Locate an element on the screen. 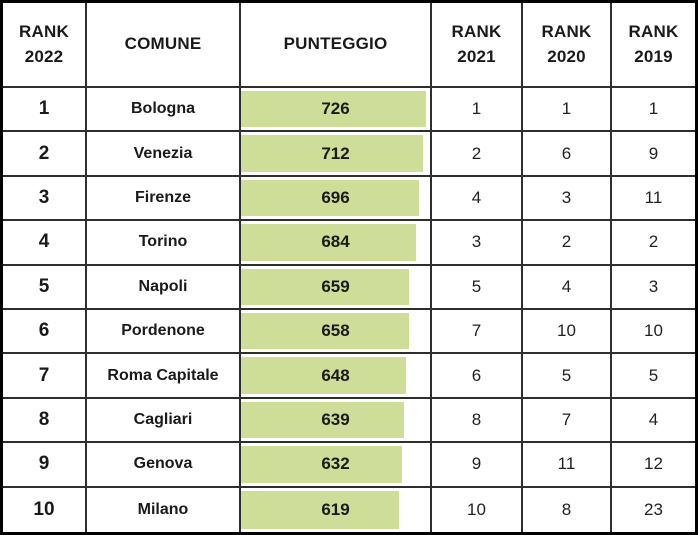 Image resolution: width=698 pixels, height=535 pixels. column-header-label: RANK 2019 is located at coordinates (653, 43).